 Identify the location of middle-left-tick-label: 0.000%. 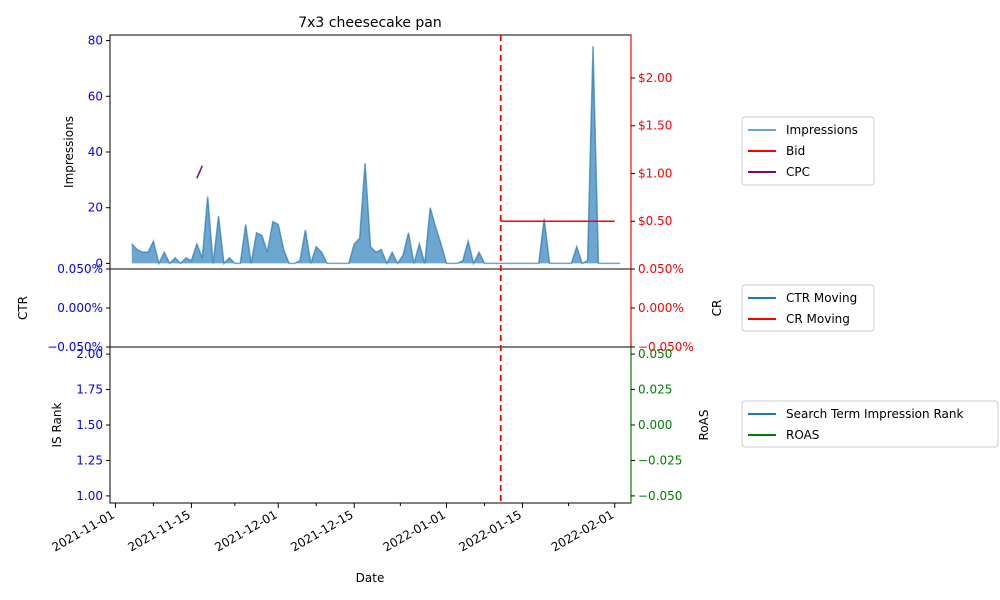
(80, 308).